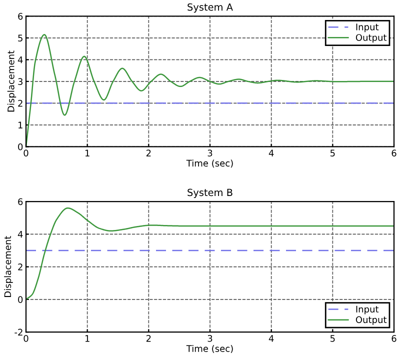 This screenshot has height=359, width=400. What do you see at coordinates (20, 125) in the screenshot?
I see `y-tick-label: 1` at bounding box center [20, 125].